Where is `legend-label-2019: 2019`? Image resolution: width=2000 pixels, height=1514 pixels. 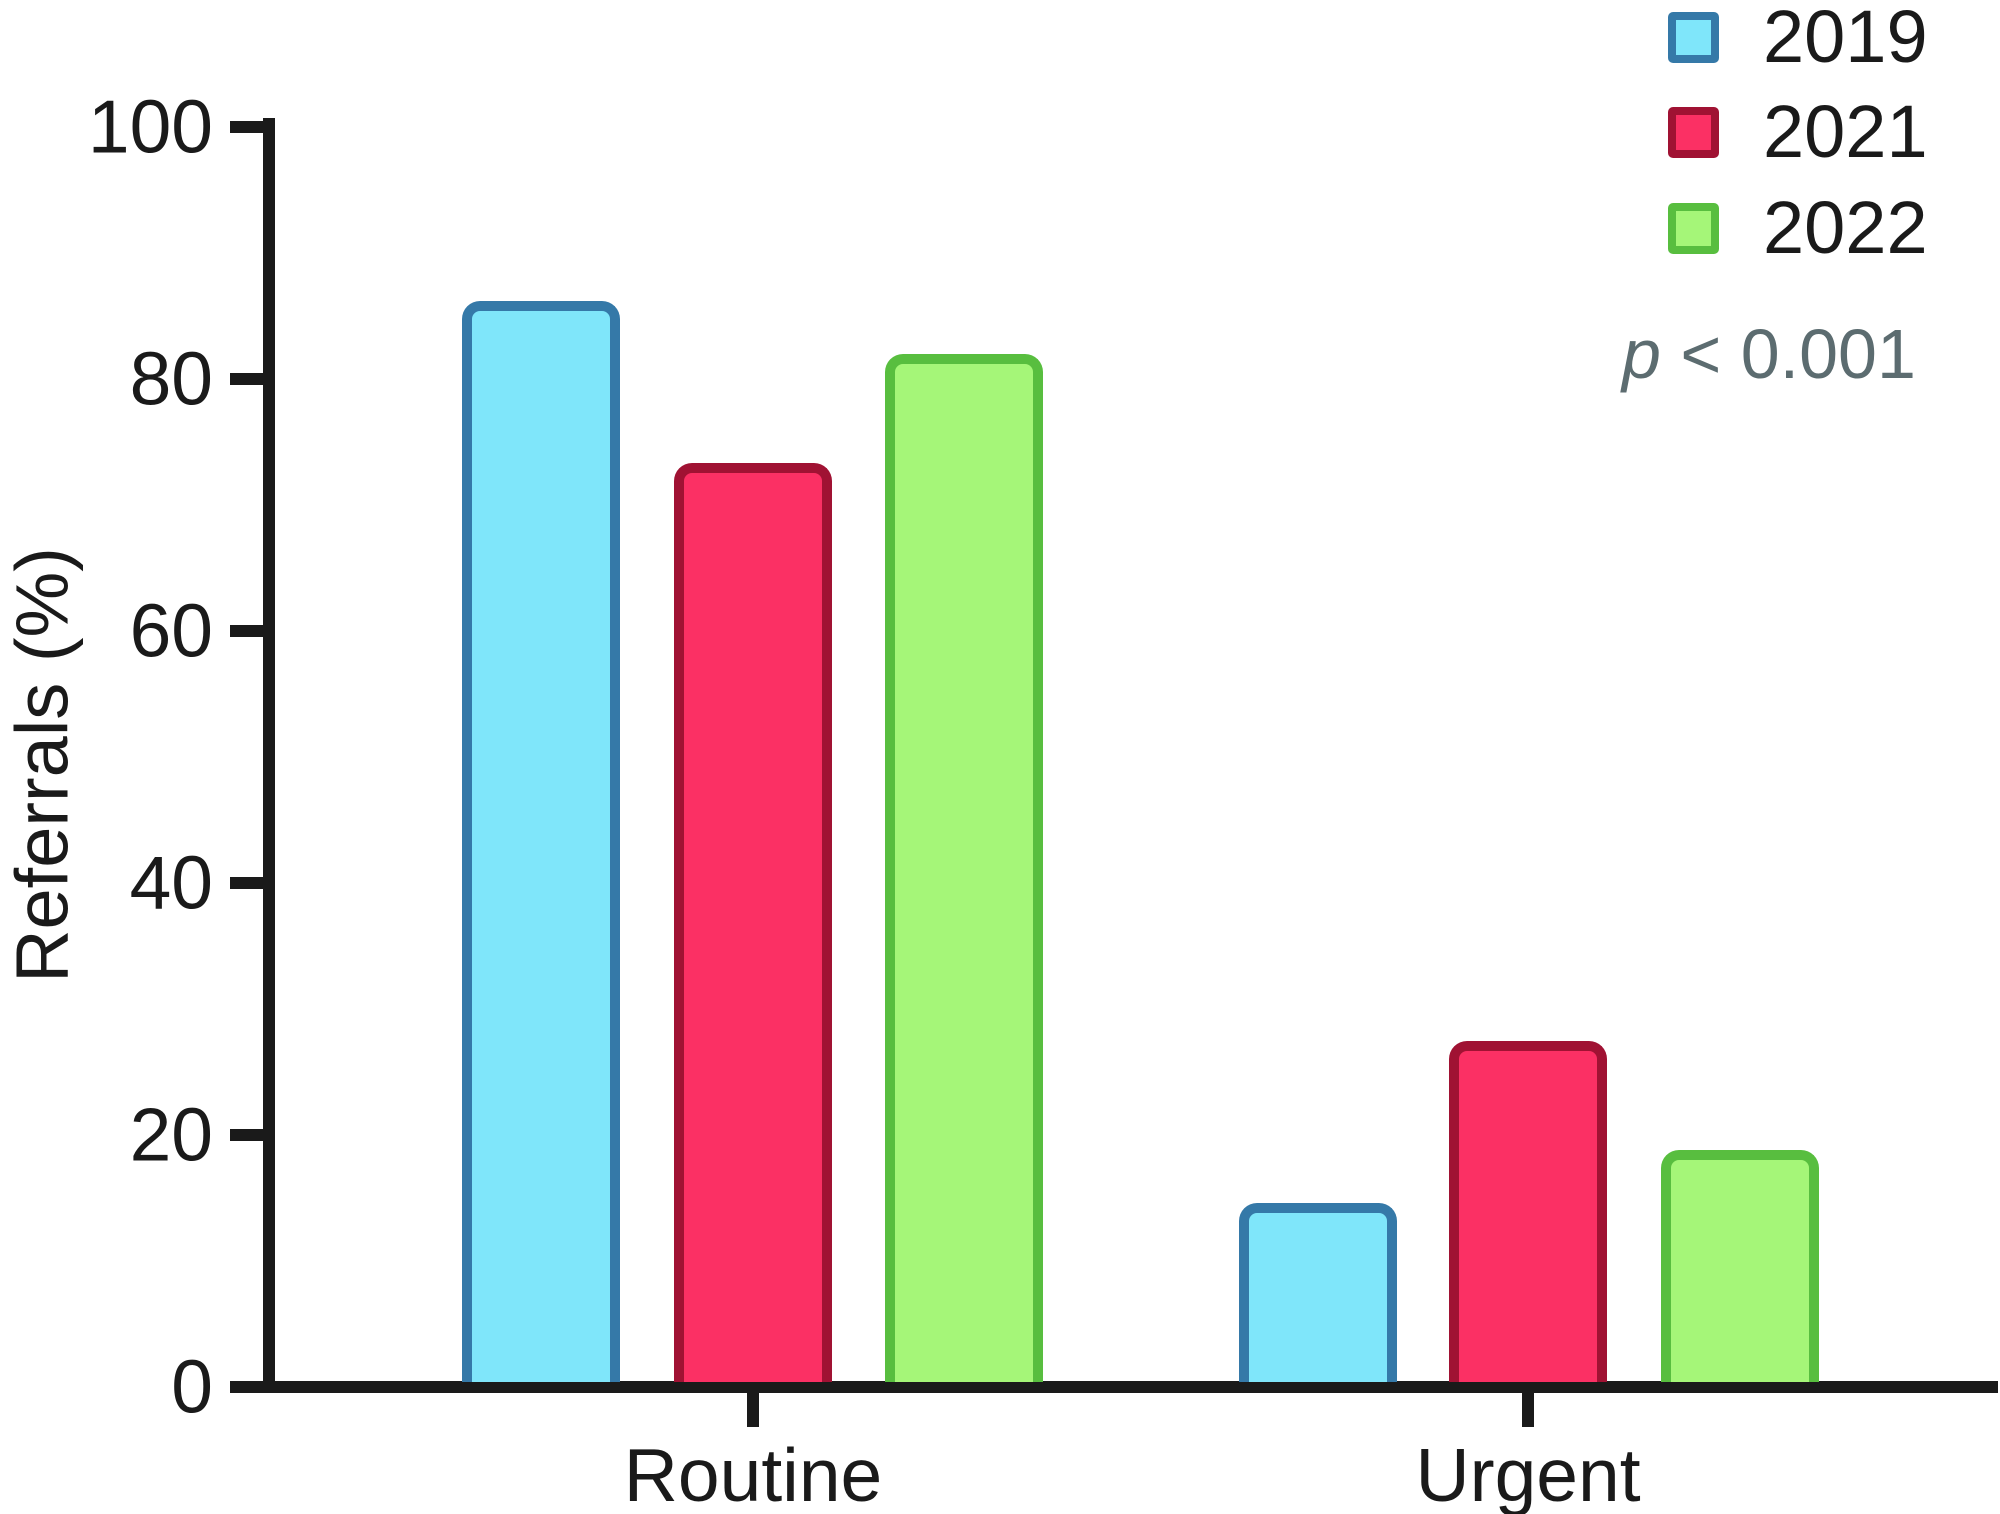
legend-label-2019: 2019 is located at coordinates (1845, 39).